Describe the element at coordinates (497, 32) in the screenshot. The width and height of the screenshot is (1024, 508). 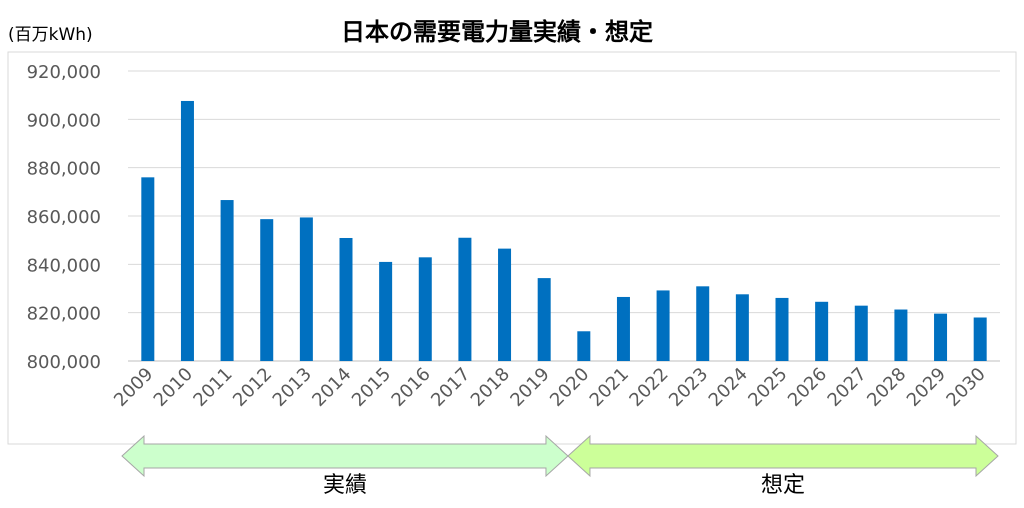
I see `chart-title: 日本の需要電力量実績・想定` at that location.